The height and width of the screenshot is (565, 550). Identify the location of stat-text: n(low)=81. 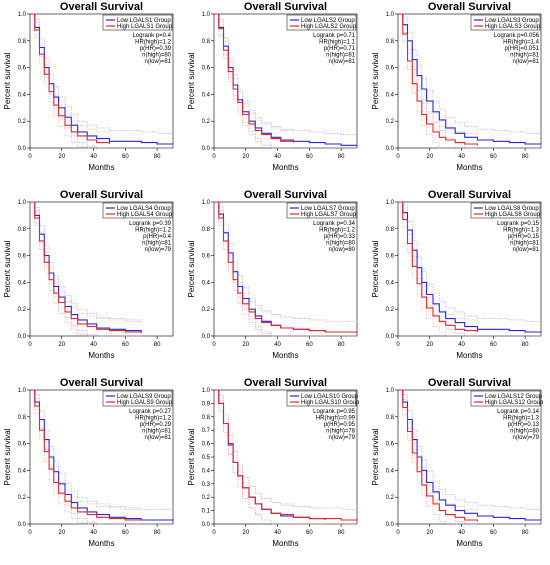
(157, 62).